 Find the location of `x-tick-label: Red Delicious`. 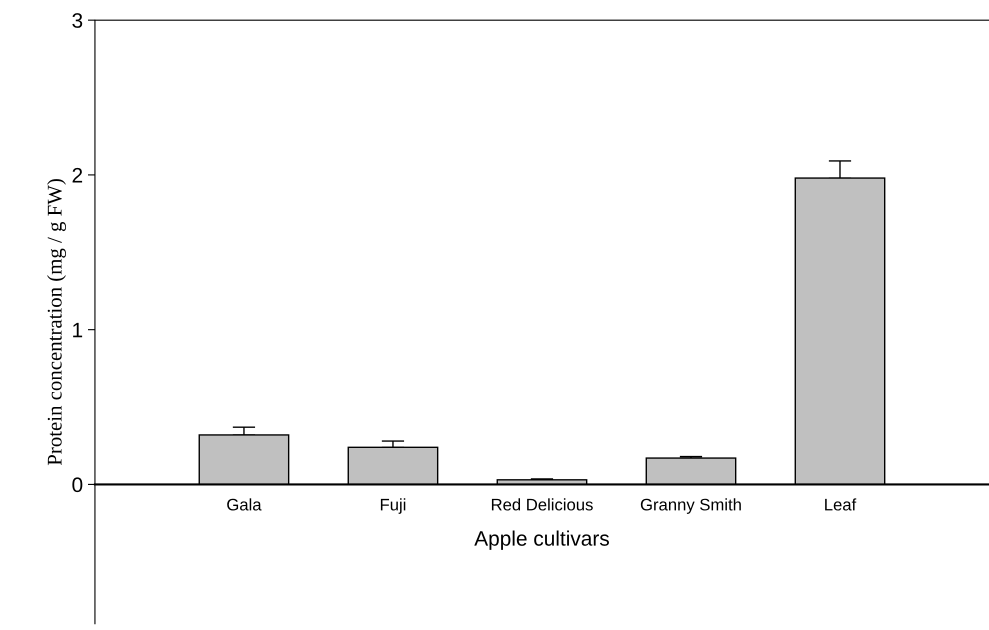

x-tick-label: Red Delicious is located at coordinates (542, 504).